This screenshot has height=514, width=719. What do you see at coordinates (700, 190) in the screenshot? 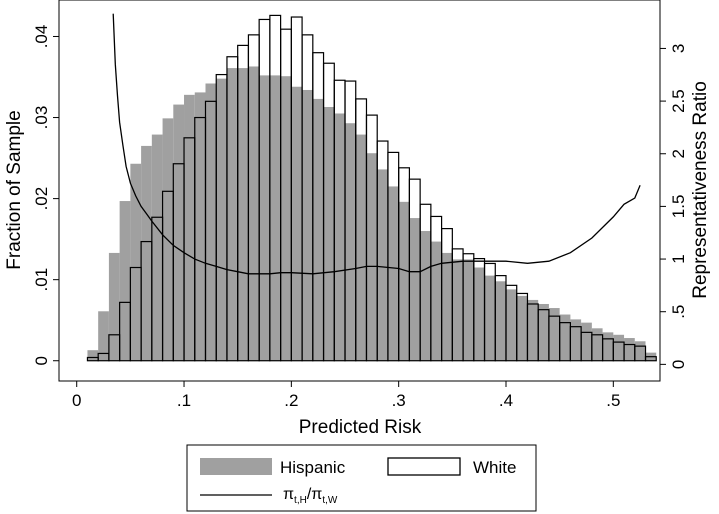
I see `right-axis-label: Representativeness Ratio` at bounding box center [700, 190].